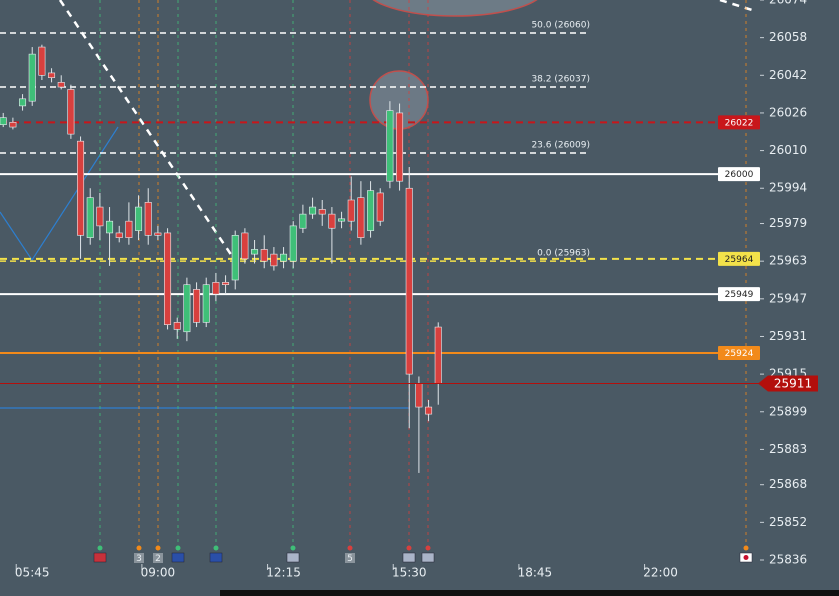 The width and height of the screenshot is (839, 596). What do you see at coordinates (788, 37) in the screenshot?
I see `y-tick-label: 26058` at bounding box center [788, 37].